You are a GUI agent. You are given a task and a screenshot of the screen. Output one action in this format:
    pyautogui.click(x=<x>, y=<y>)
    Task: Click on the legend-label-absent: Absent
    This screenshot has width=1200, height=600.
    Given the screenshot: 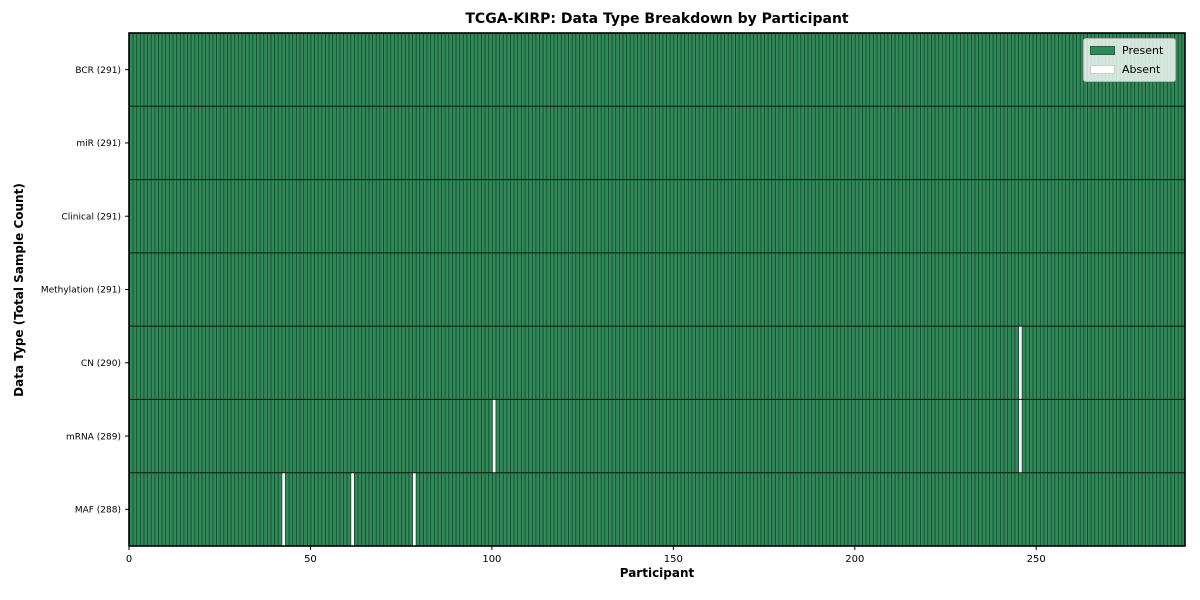 What is the action you would take?
    pyautogui.click(x=1141, y=69)
    